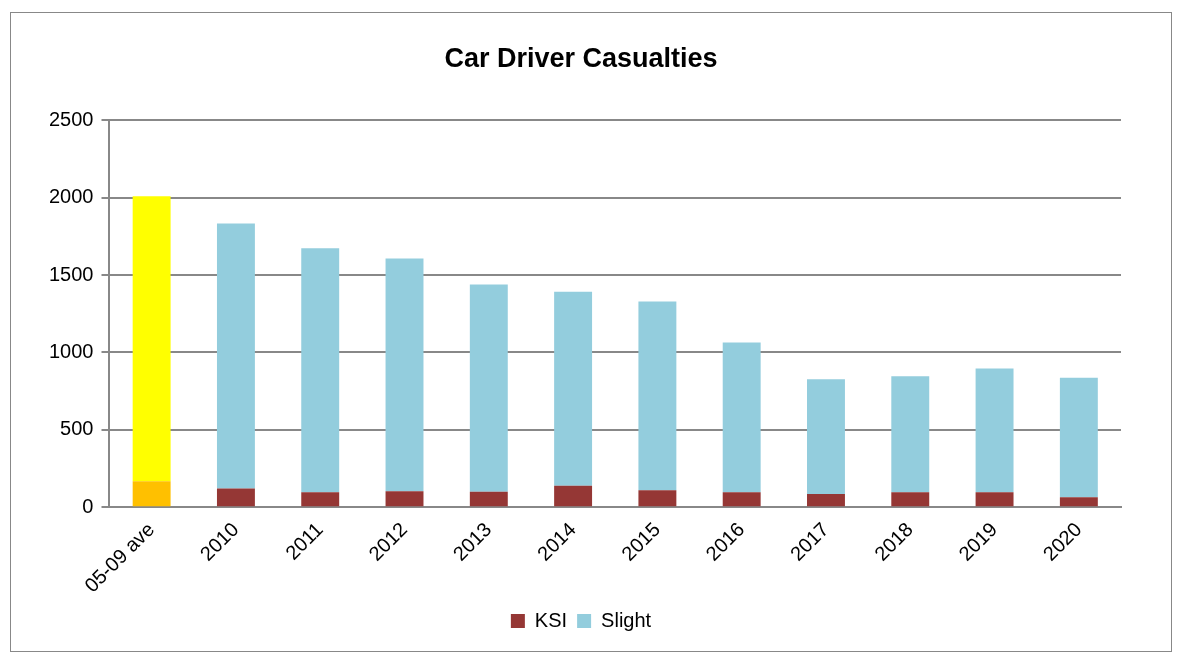  I want to click on legend-label: Slight, so click(626, 619).